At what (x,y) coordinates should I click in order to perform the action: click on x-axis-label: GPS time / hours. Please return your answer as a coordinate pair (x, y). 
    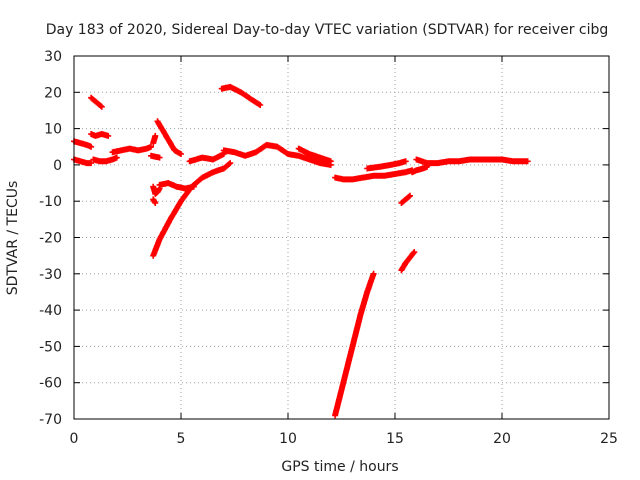
    Looking at the image, I should click on (339, 467).